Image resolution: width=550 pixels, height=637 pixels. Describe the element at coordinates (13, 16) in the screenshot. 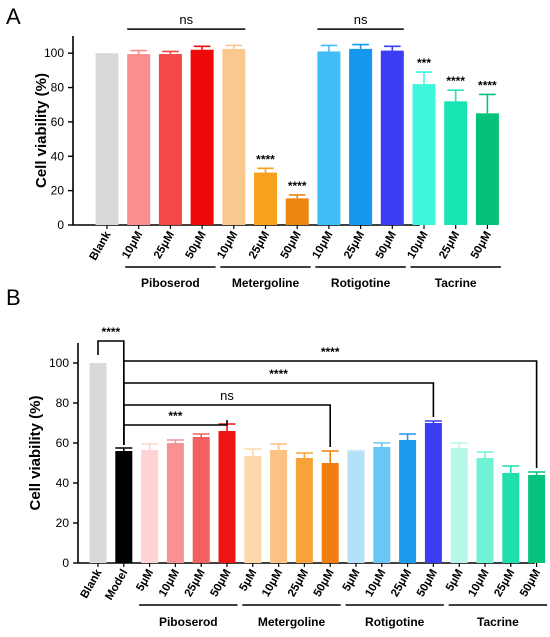

I see `panel-letter-a: A` at that location.